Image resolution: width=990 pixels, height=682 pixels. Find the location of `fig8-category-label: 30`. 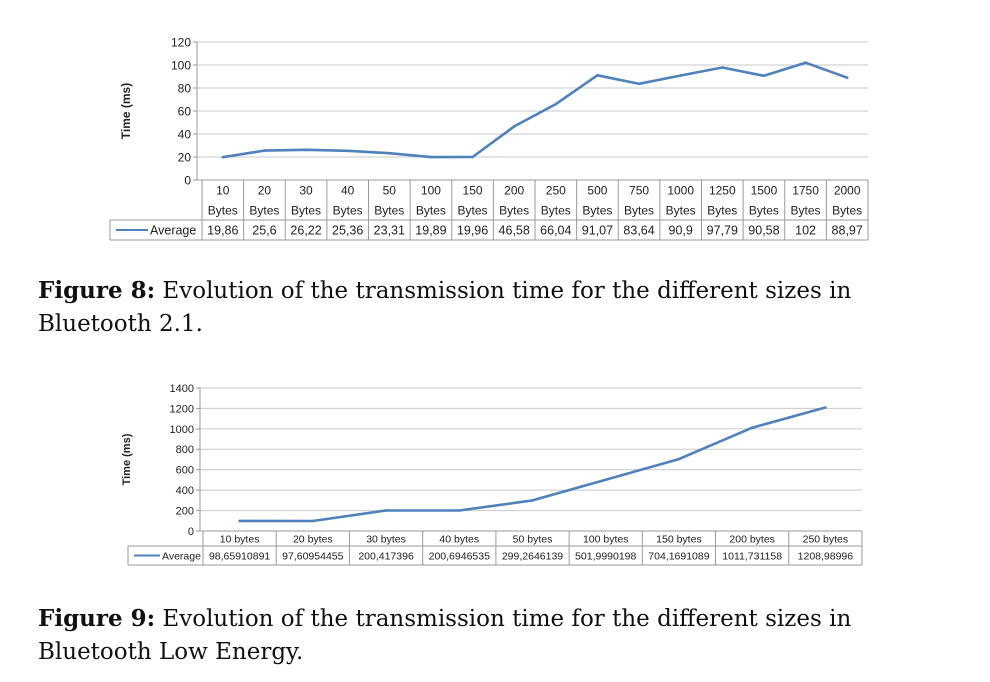

fig8-category-label: 30 is located at coordinates (306, 190).